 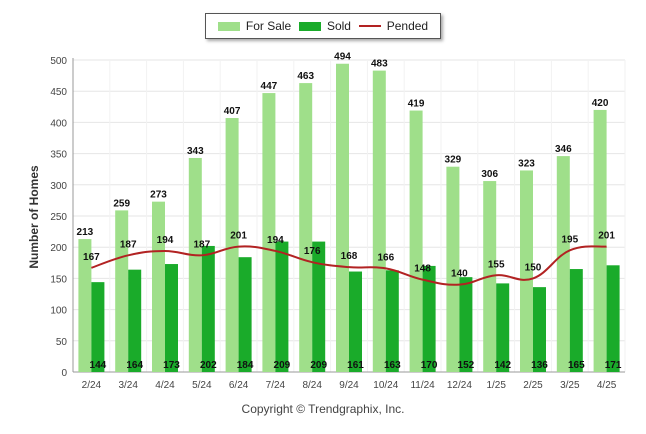 What do you see at coordinates (607, 385) in the screenshot?
I see `x-tick-label: 4/25` at bounding box center [607, 385].